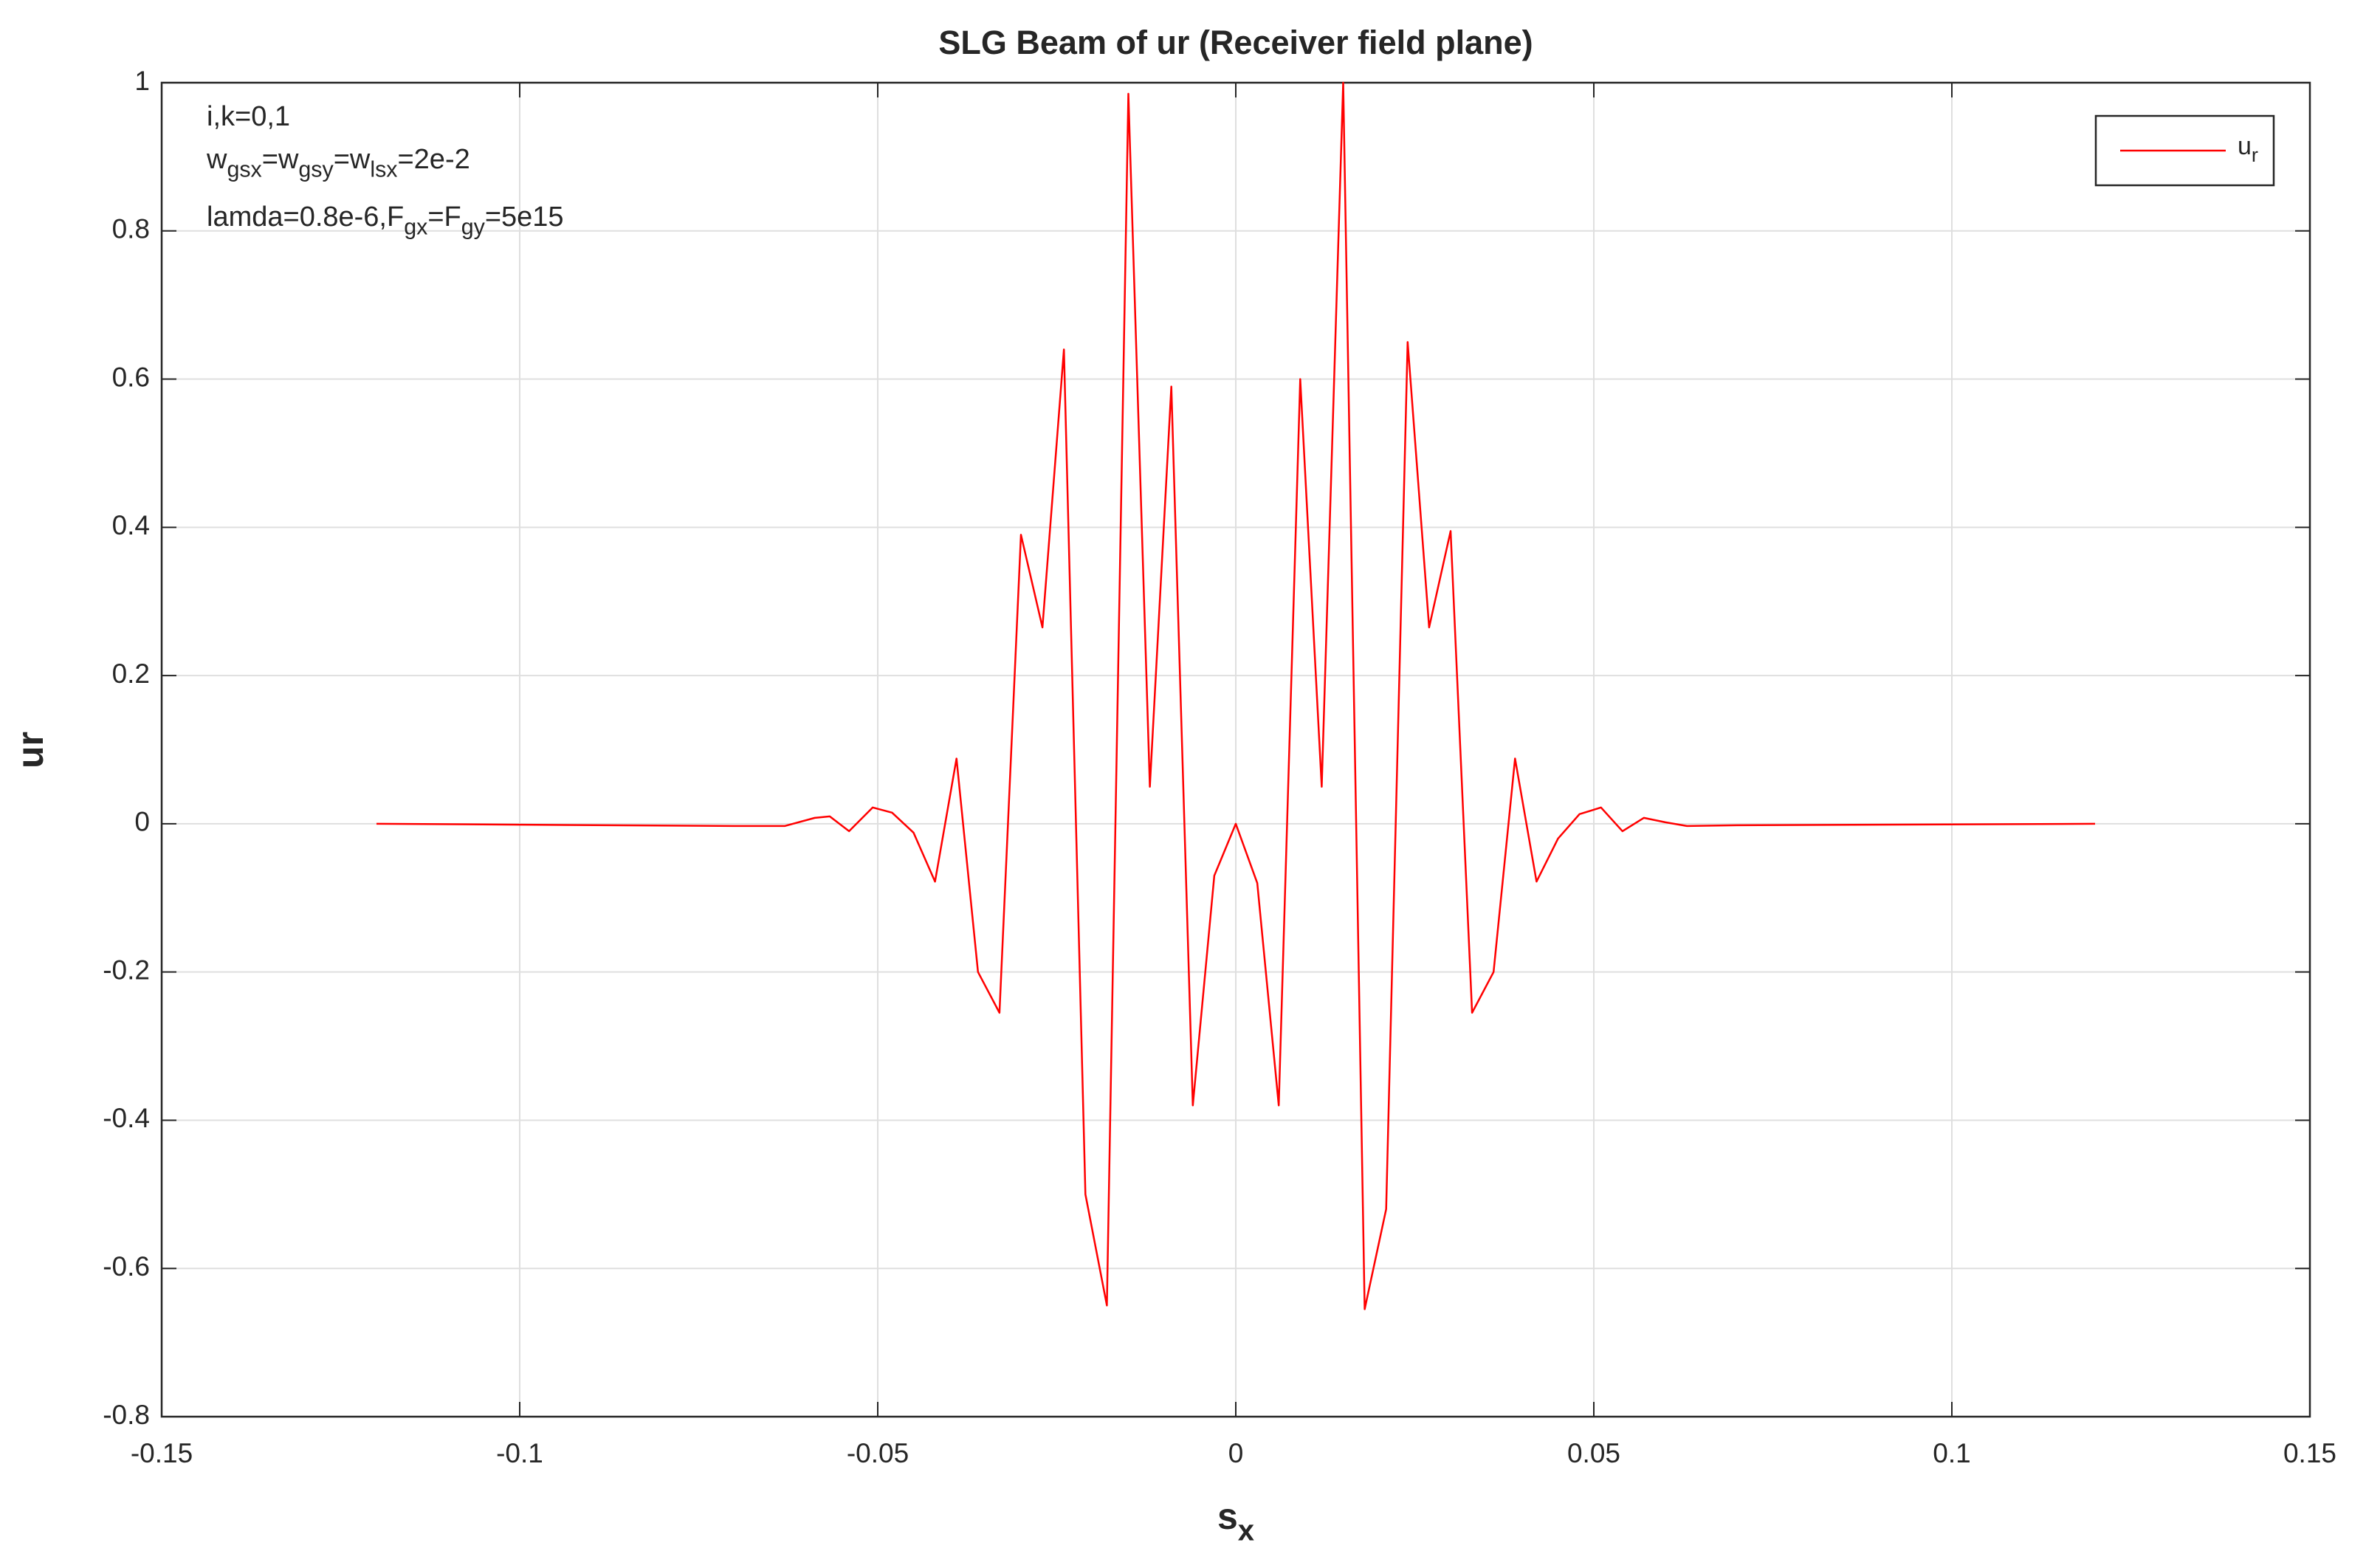 This screenshot has height=1568, width=2366. What do you see at coordinates (1246, 1531) in the screenshot?
I see `subscript: x` at bounding box center [1246, 1531].